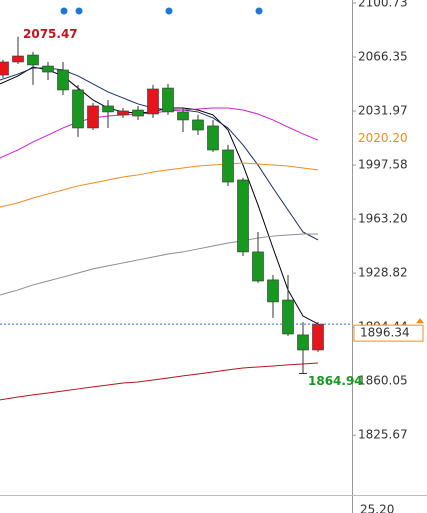  I want to click on last-price-box, so click(388, 333).